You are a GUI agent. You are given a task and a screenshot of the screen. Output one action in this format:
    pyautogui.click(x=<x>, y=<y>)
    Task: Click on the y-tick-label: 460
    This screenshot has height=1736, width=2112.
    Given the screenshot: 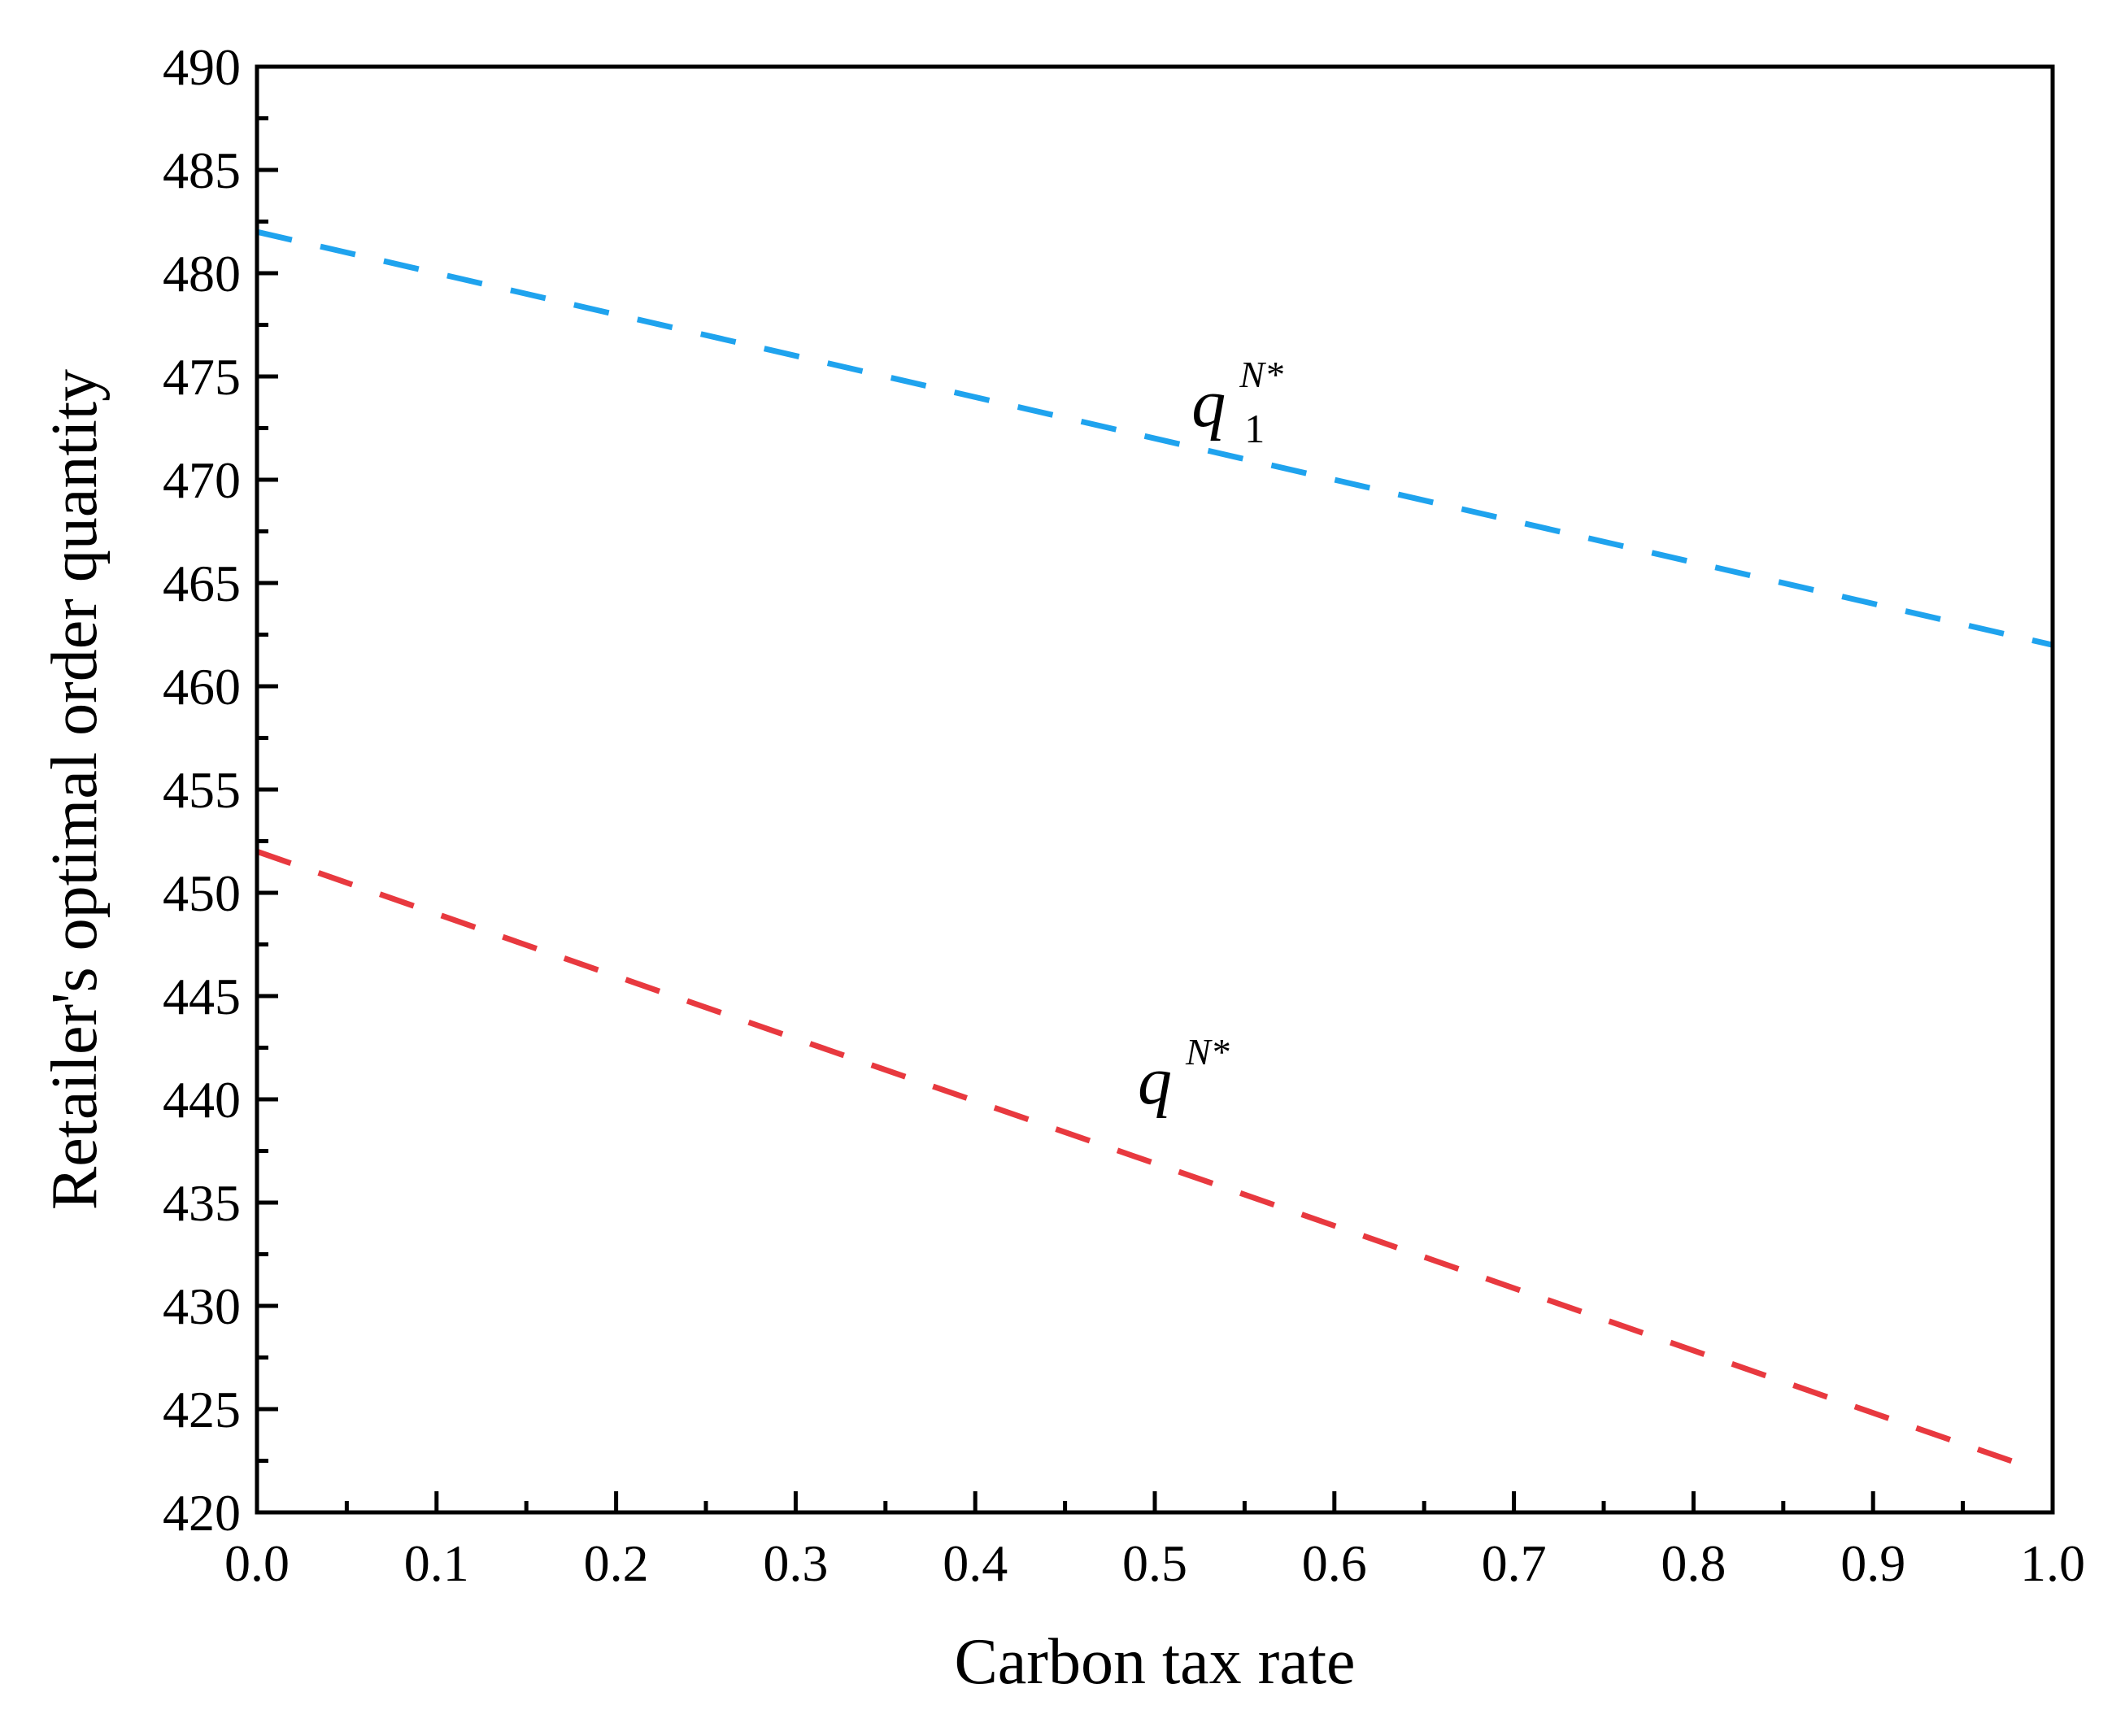 What is the action you would take?
    pyautogui.click(x=202, y=687)
    